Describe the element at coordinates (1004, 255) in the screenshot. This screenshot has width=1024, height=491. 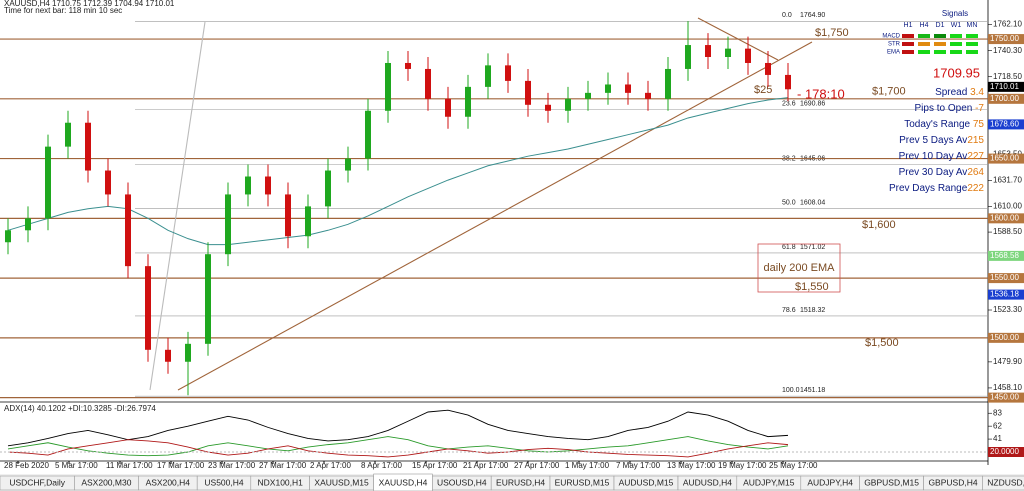
I see `price-tag-label: 1568.58` at that location.